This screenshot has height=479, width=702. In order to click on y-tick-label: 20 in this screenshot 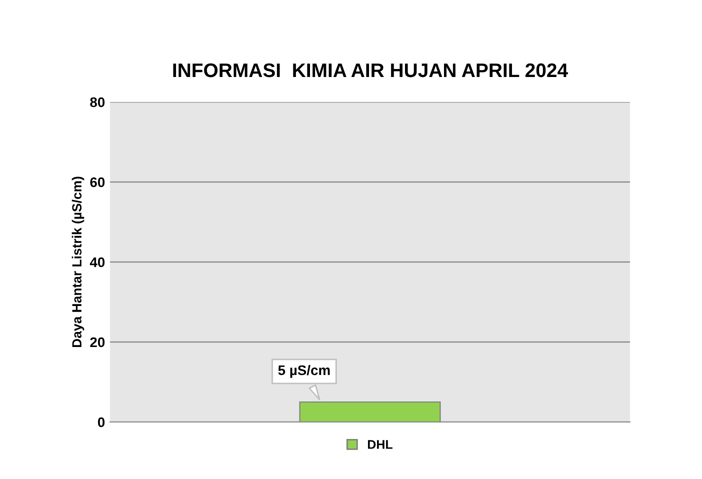, I will do `click(97, 342)`.